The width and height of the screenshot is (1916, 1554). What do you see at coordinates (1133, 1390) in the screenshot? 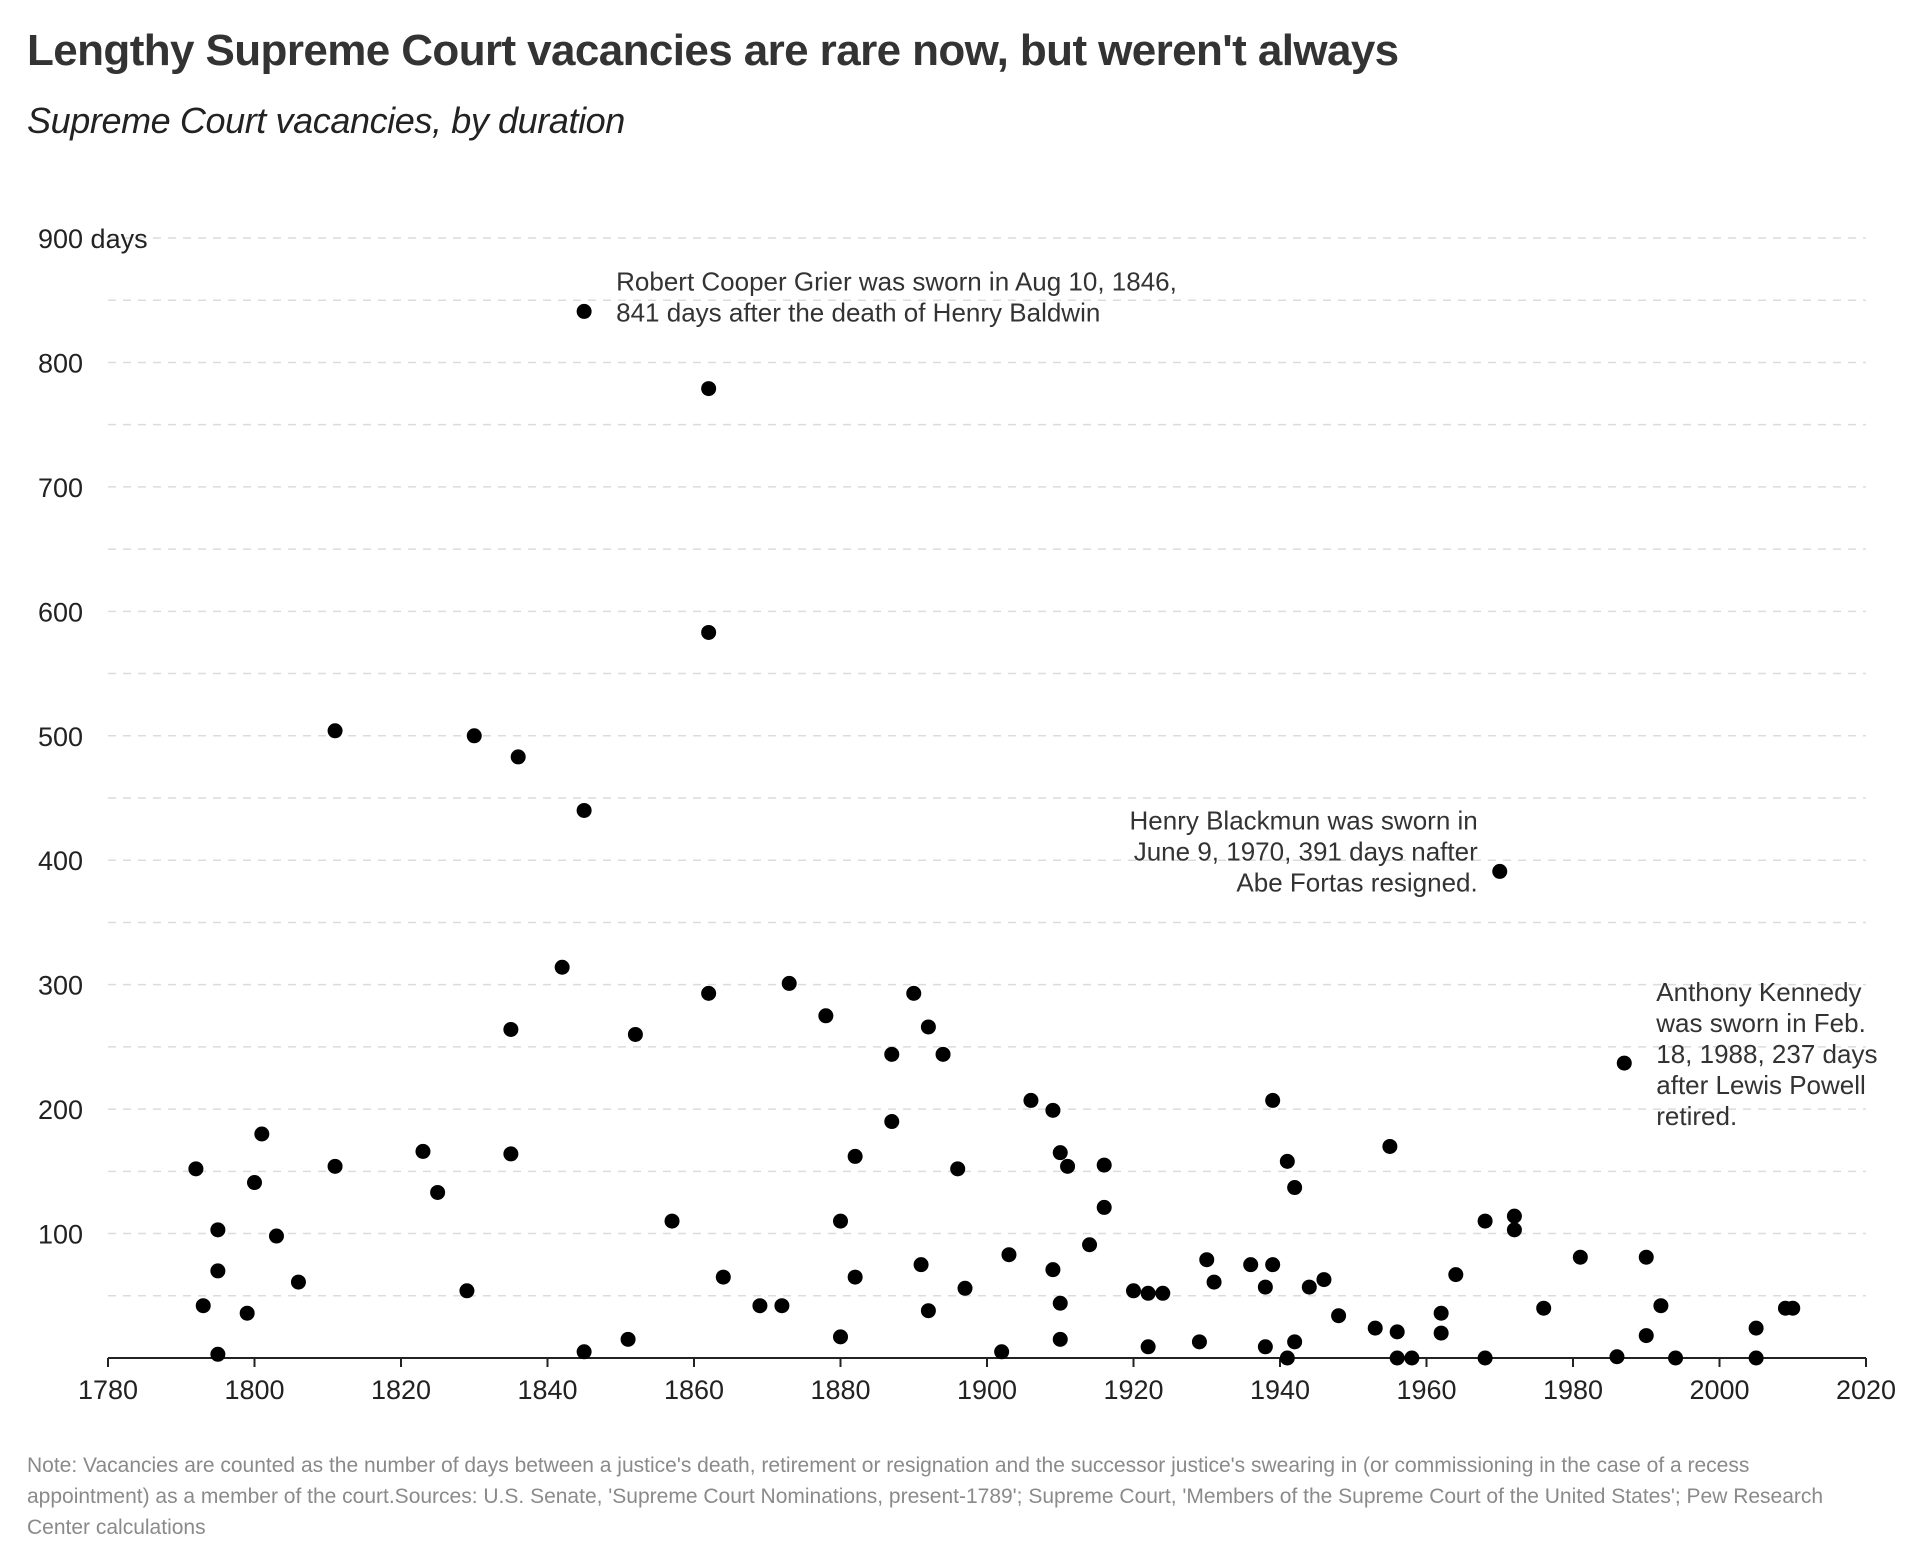
I see `x-tick-label: 1920` at bounding box center [1133, 1390].